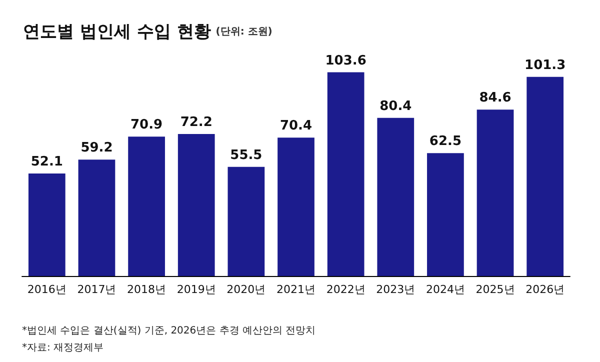 The width and height of the screenshot is (600, 362). What do you see at coordinates (96, 148) in the screenshot?
I see `data-label: 59.2` at bounding box center [96, 148].